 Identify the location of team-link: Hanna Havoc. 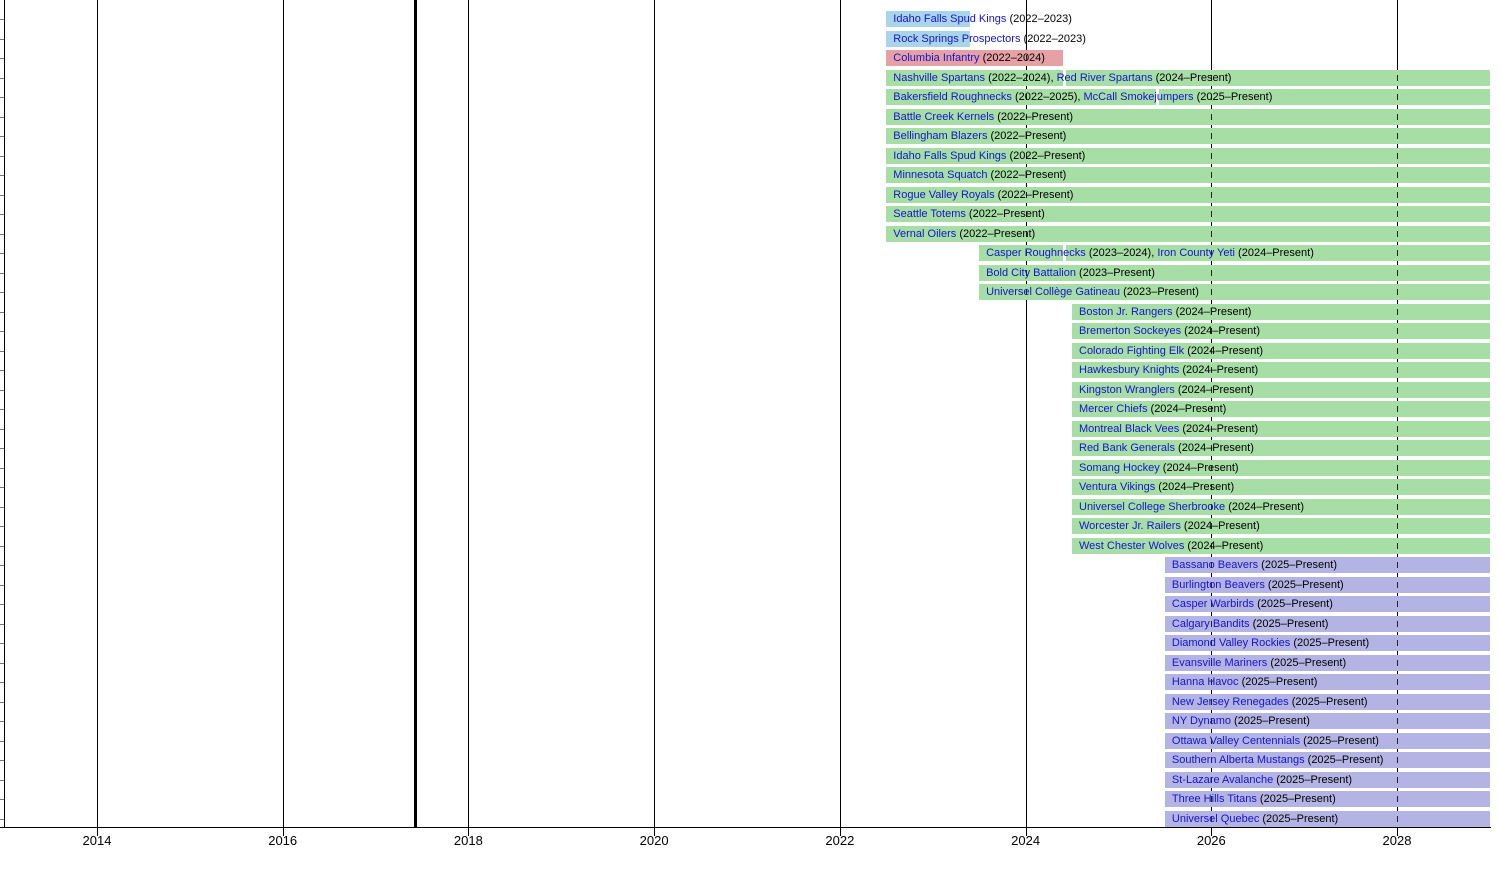
(1205, 682).